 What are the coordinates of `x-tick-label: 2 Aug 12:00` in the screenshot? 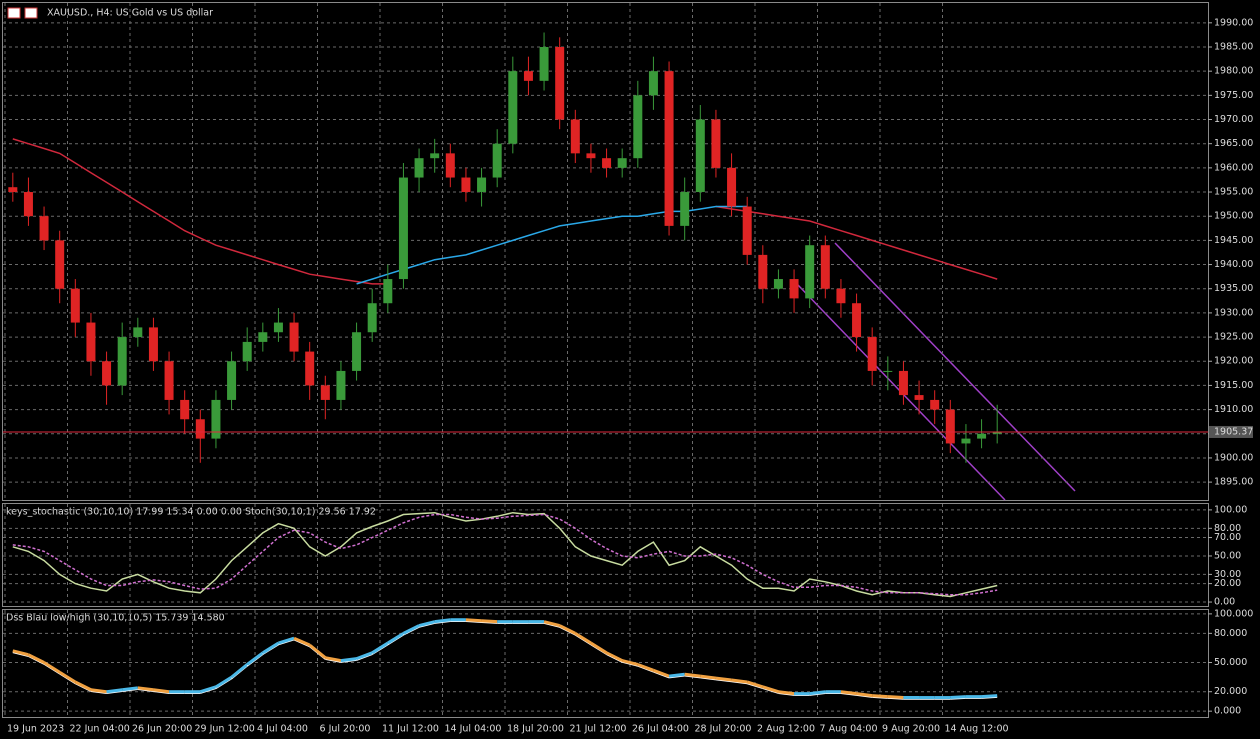 It's located at (786, 729).